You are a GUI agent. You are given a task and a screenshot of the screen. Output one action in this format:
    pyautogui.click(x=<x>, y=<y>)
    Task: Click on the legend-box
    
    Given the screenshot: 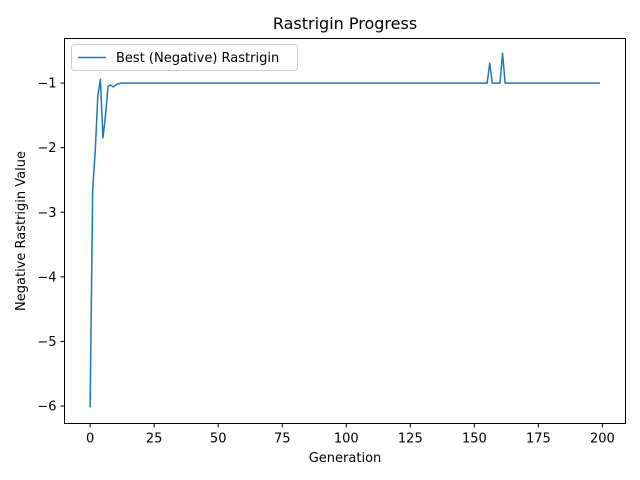 What is the action you would take?
    pyautogui.click(x=184, y=57)
    